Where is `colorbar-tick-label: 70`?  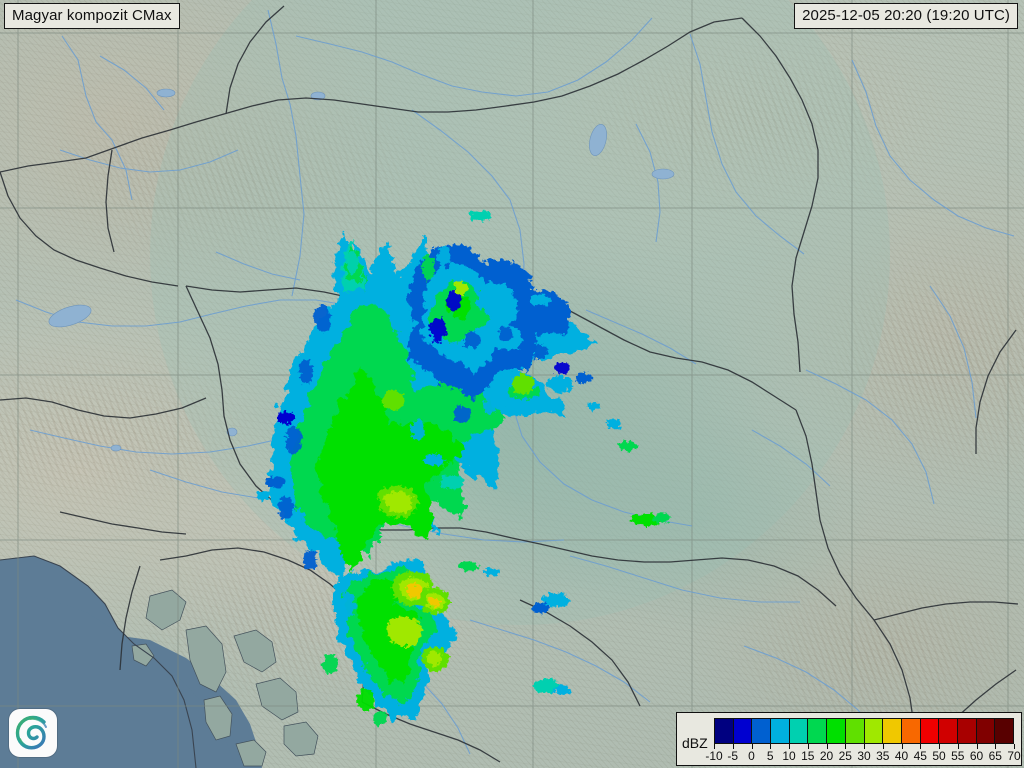
colorbar-tick-label: 70 is located at coordinates (1014, 756).